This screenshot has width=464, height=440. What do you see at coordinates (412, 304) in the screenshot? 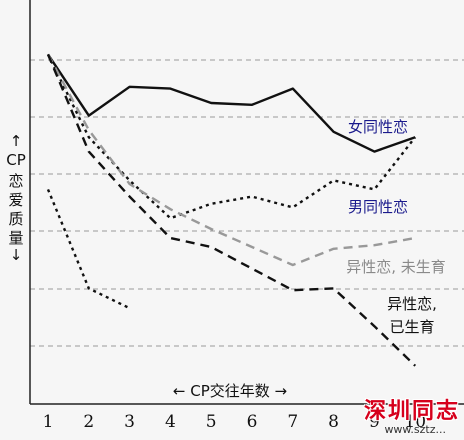
I see `series-label: 异性恋,` at bounding box center [412, 304].